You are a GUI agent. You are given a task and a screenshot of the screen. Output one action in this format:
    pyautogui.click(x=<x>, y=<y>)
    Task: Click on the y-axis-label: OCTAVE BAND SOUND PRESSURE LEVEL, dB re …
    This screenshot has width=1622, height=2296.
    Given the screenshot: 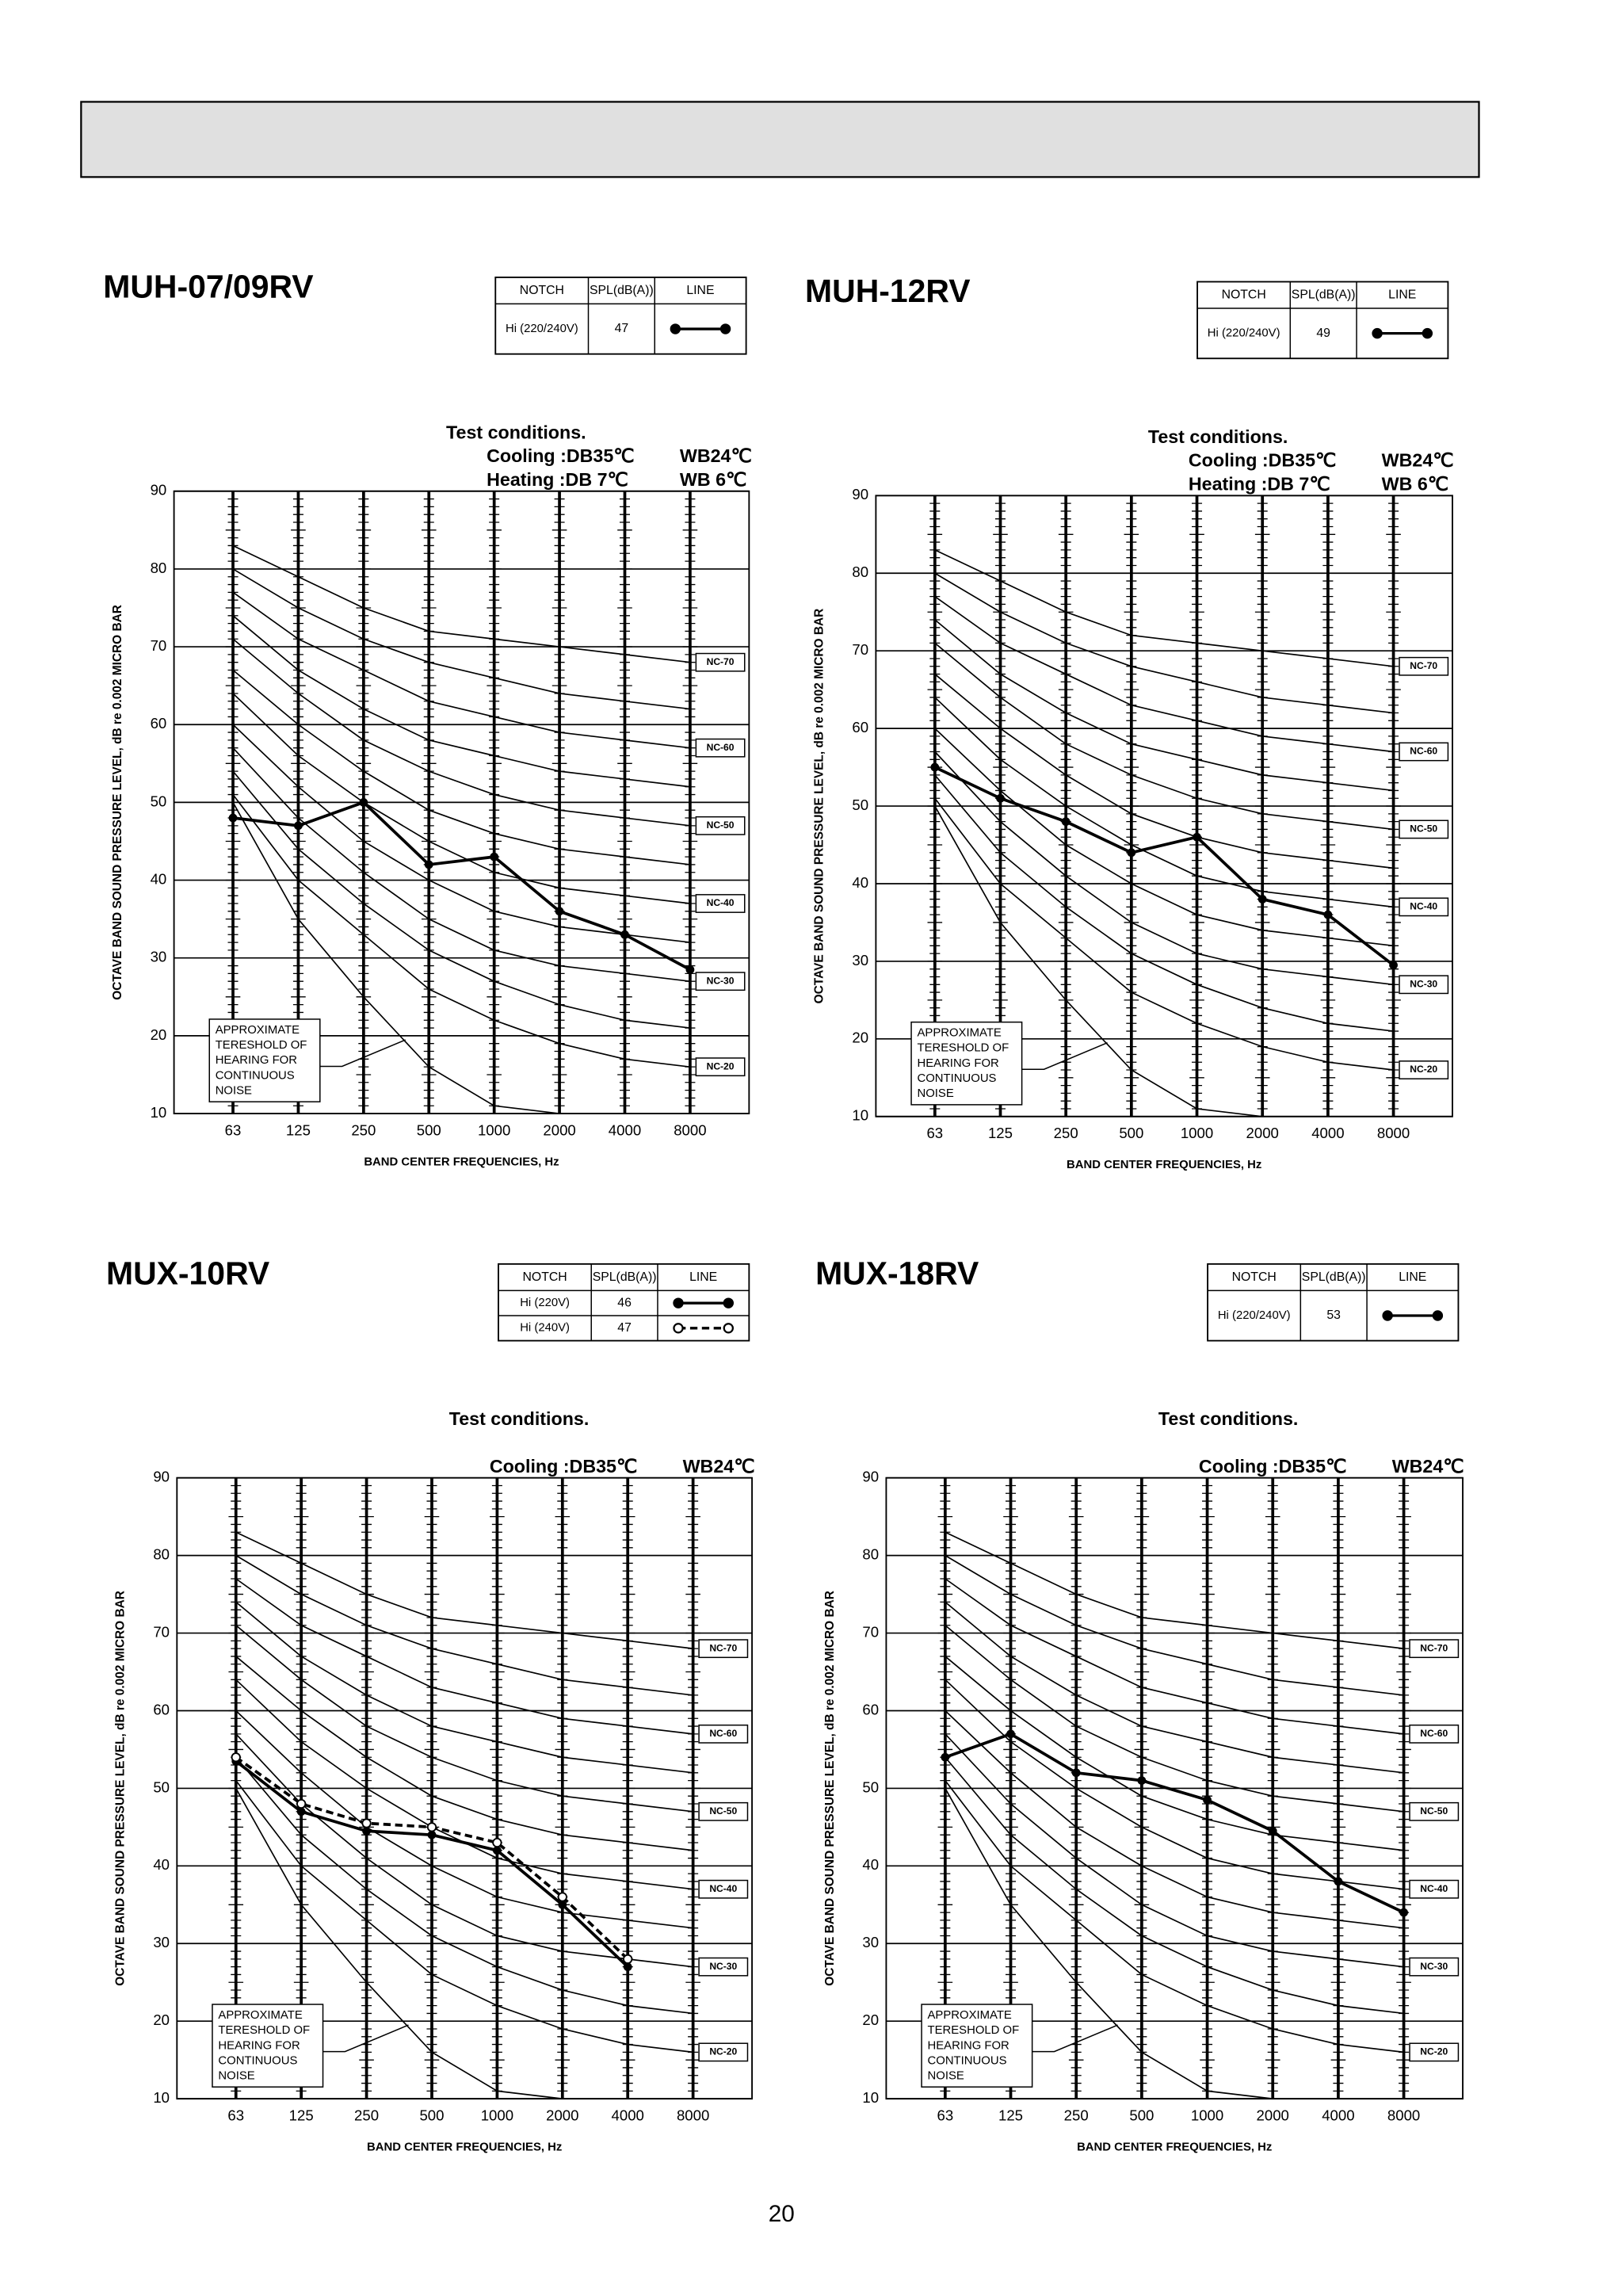 What is the action you would take?
    pyautogui.click(x=820, y=806)
    